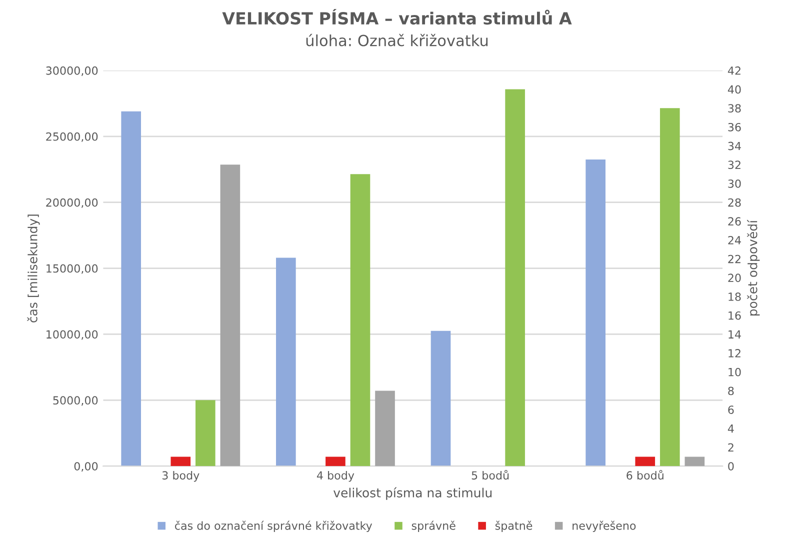  Describe the element at coordinates (734, 221) in the screenshot. I see `y2-tick-label: 26` at that location.